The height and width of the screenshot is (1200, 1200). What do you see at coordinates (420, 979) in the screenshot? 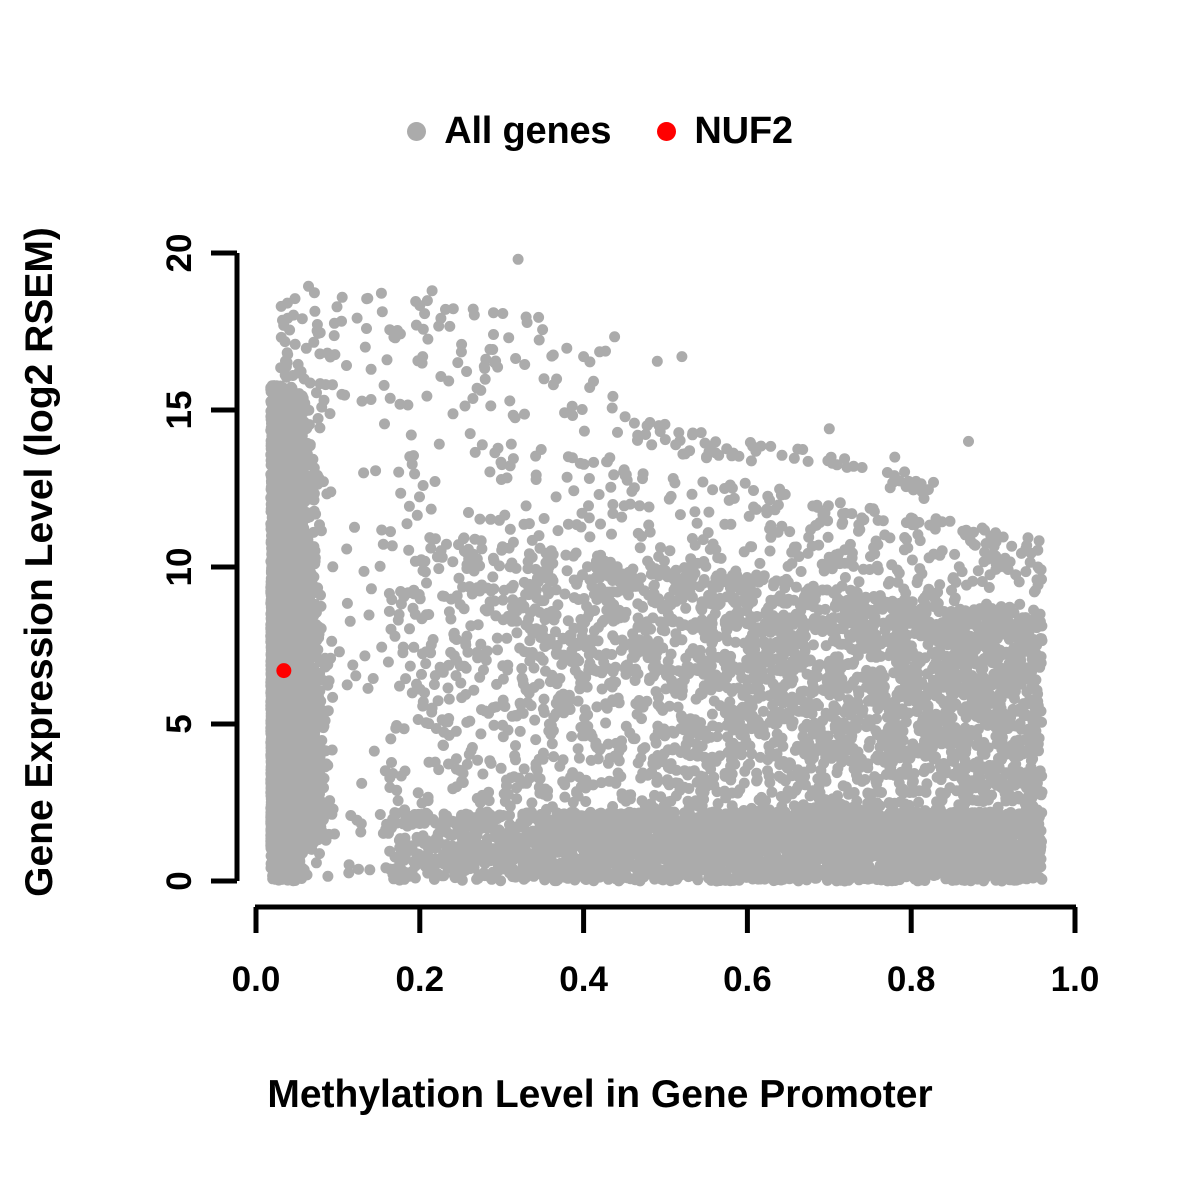
I see `x-tick-label-0.2: 0.2` at bounding box center [420, 979].